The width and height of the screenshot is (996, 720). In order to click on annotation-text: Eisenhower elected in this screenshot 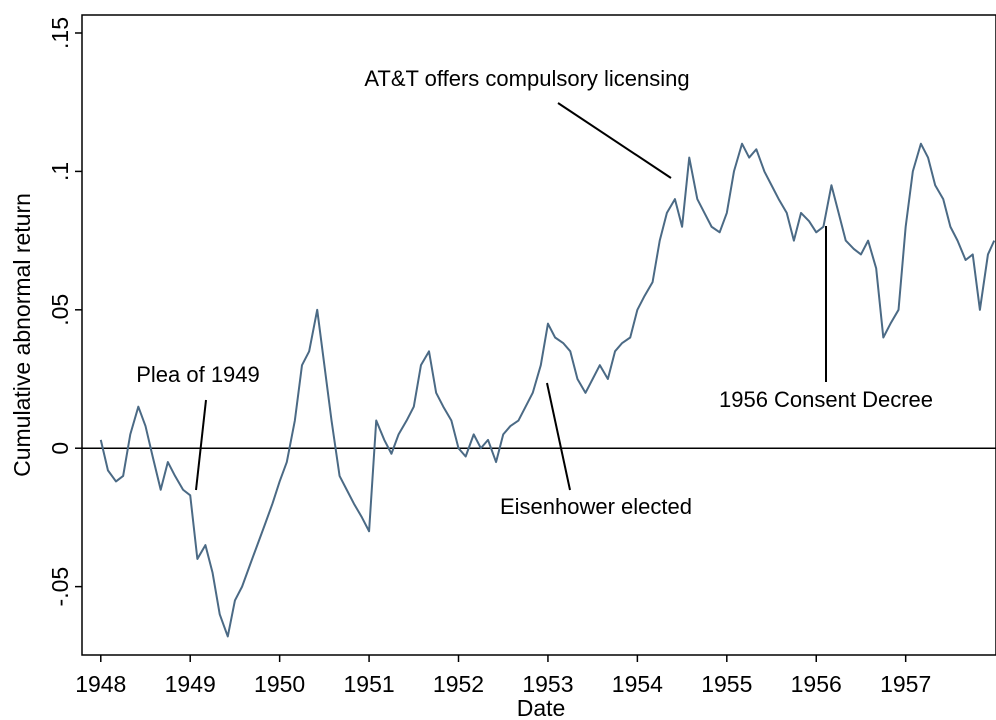, I will do `click(596, 506)`.